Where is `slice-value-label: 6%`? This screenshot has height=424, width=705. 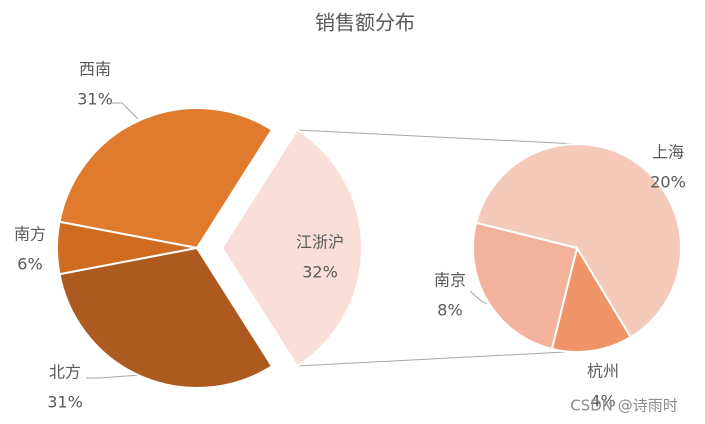 slice-value-label: 6% is located at coordinates (29, 264).